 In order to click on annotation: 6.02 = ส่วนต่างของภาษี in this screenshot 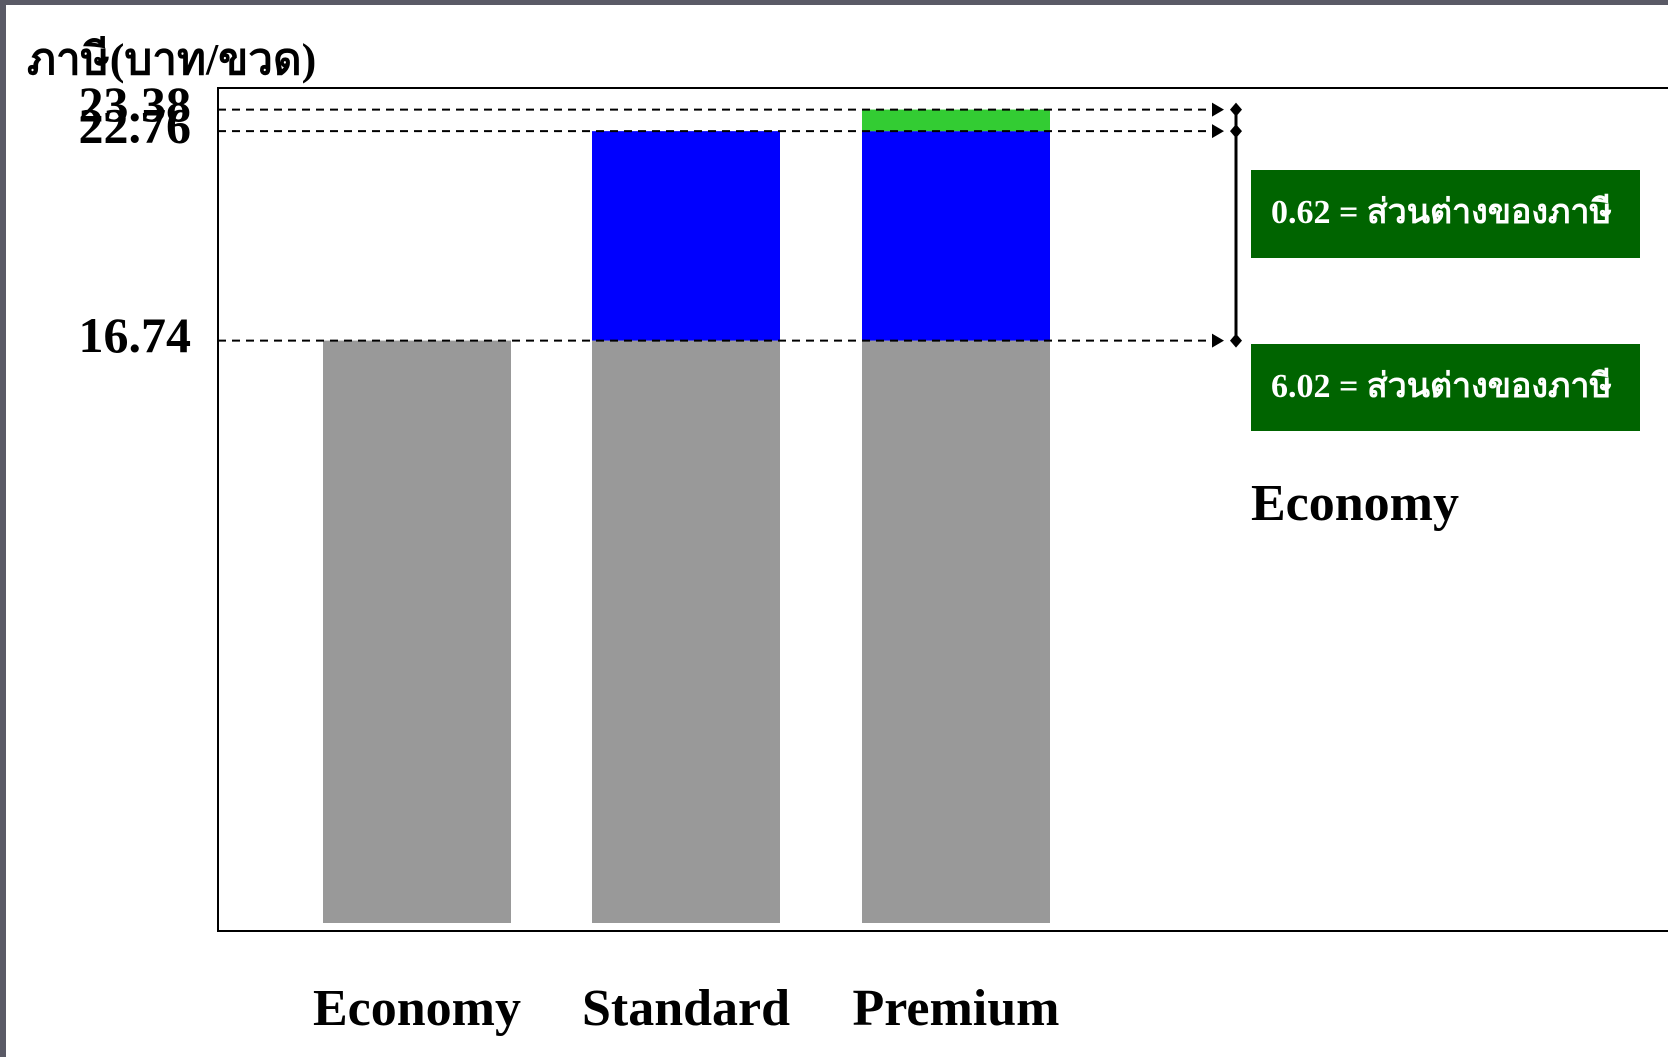, I will do `click(1441, 386)`.